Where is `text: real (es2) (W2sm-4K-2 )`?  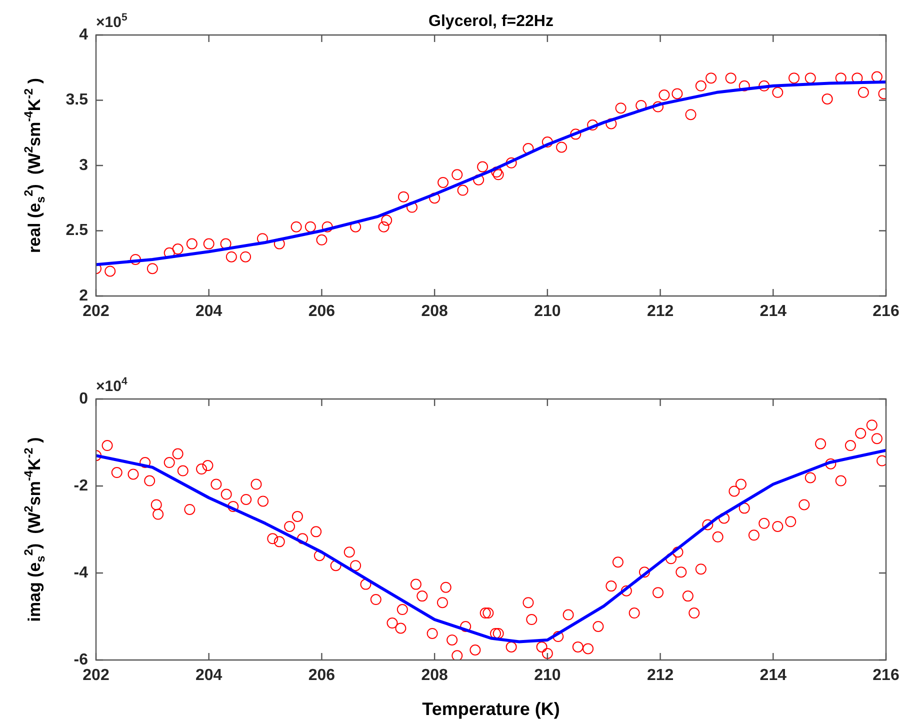 text: real (es2) (W2sm-4K-2 ) is located at coordinates (34, 166).